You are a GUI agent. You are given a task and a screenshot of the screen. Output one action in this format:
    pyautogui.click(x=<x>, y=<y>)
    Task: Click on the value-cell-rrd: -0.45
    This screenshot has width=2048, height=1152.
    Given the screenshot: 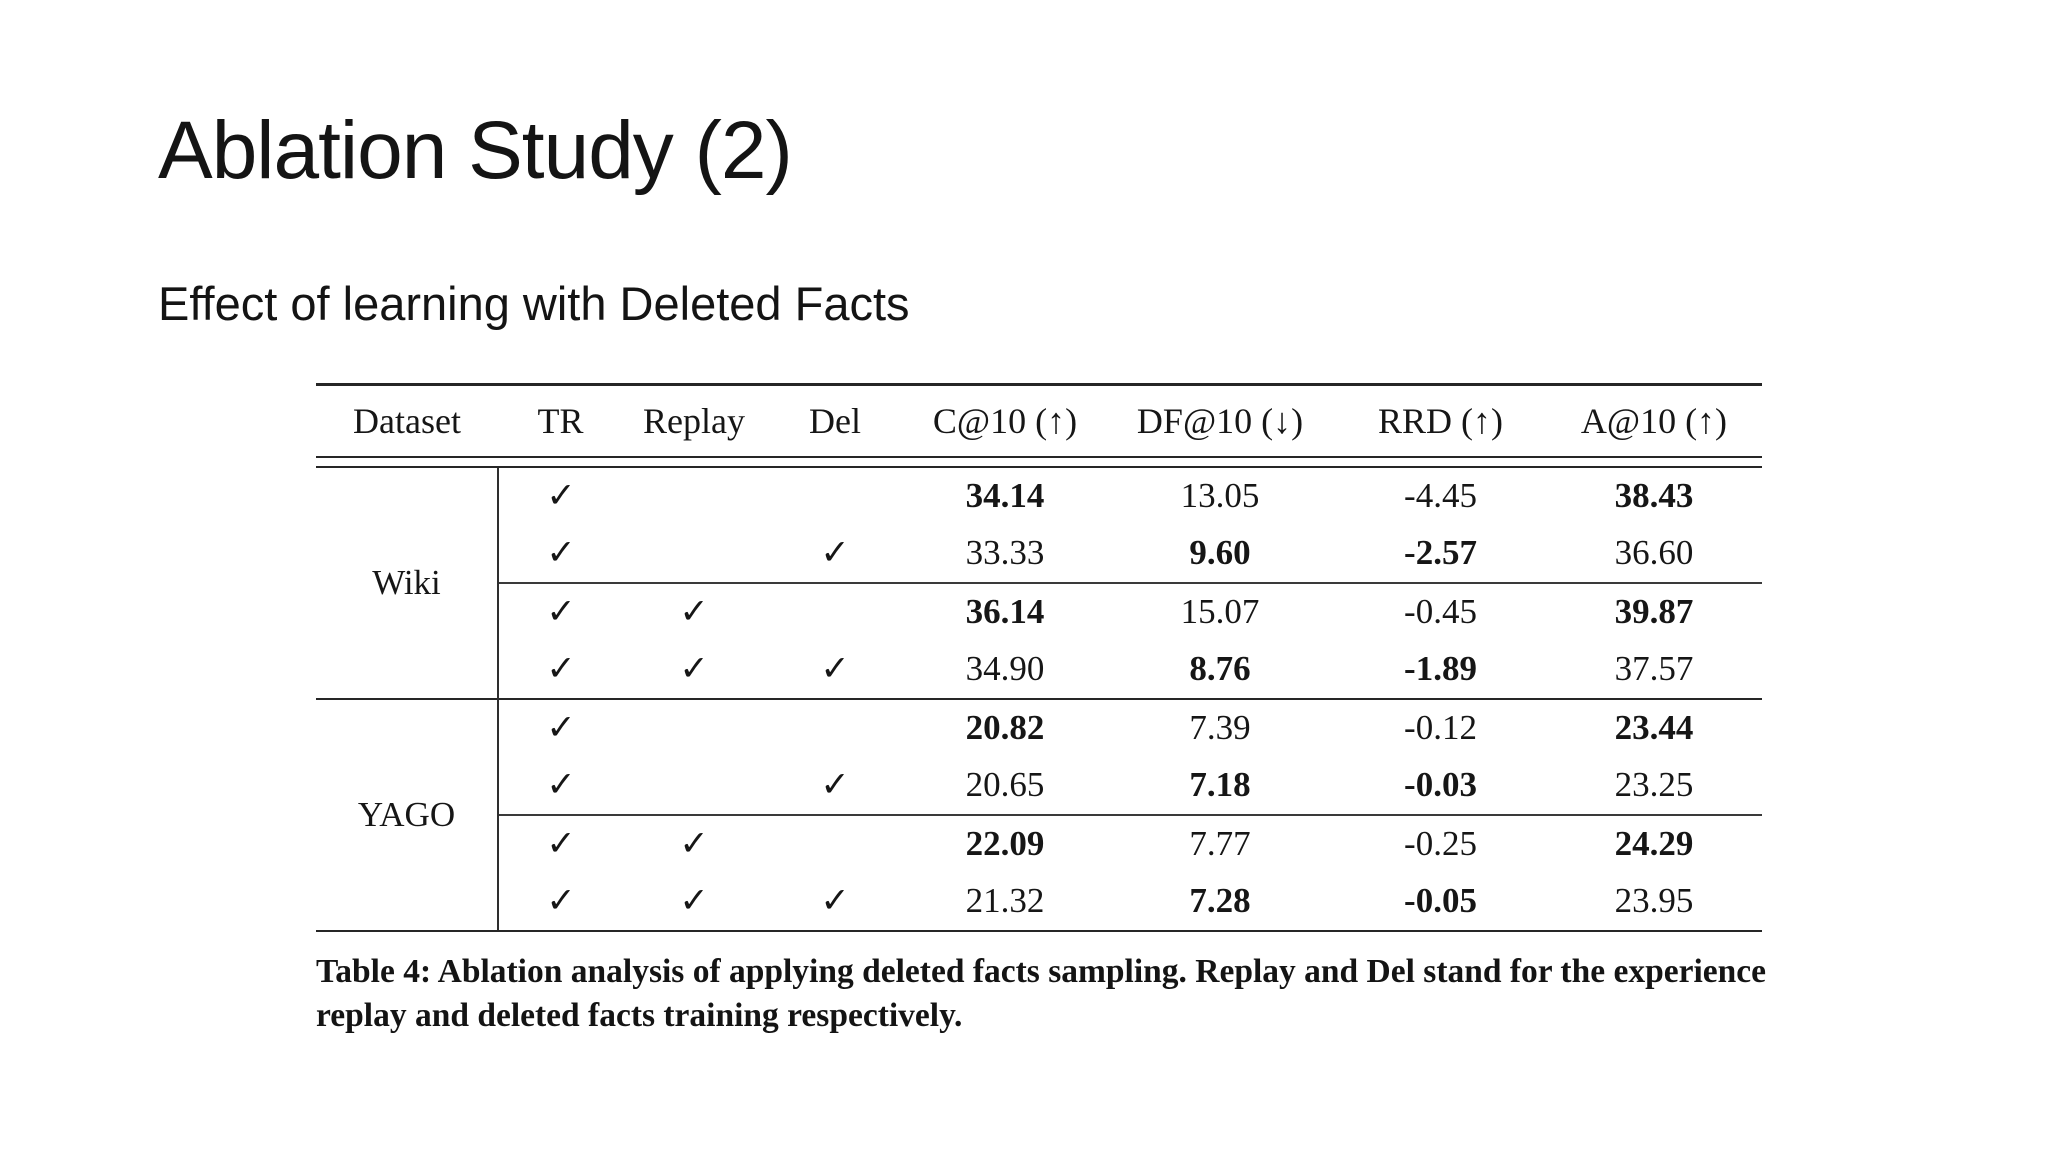 What is the action you would take?
    pyautogui.click(x=1440, y=611)
    